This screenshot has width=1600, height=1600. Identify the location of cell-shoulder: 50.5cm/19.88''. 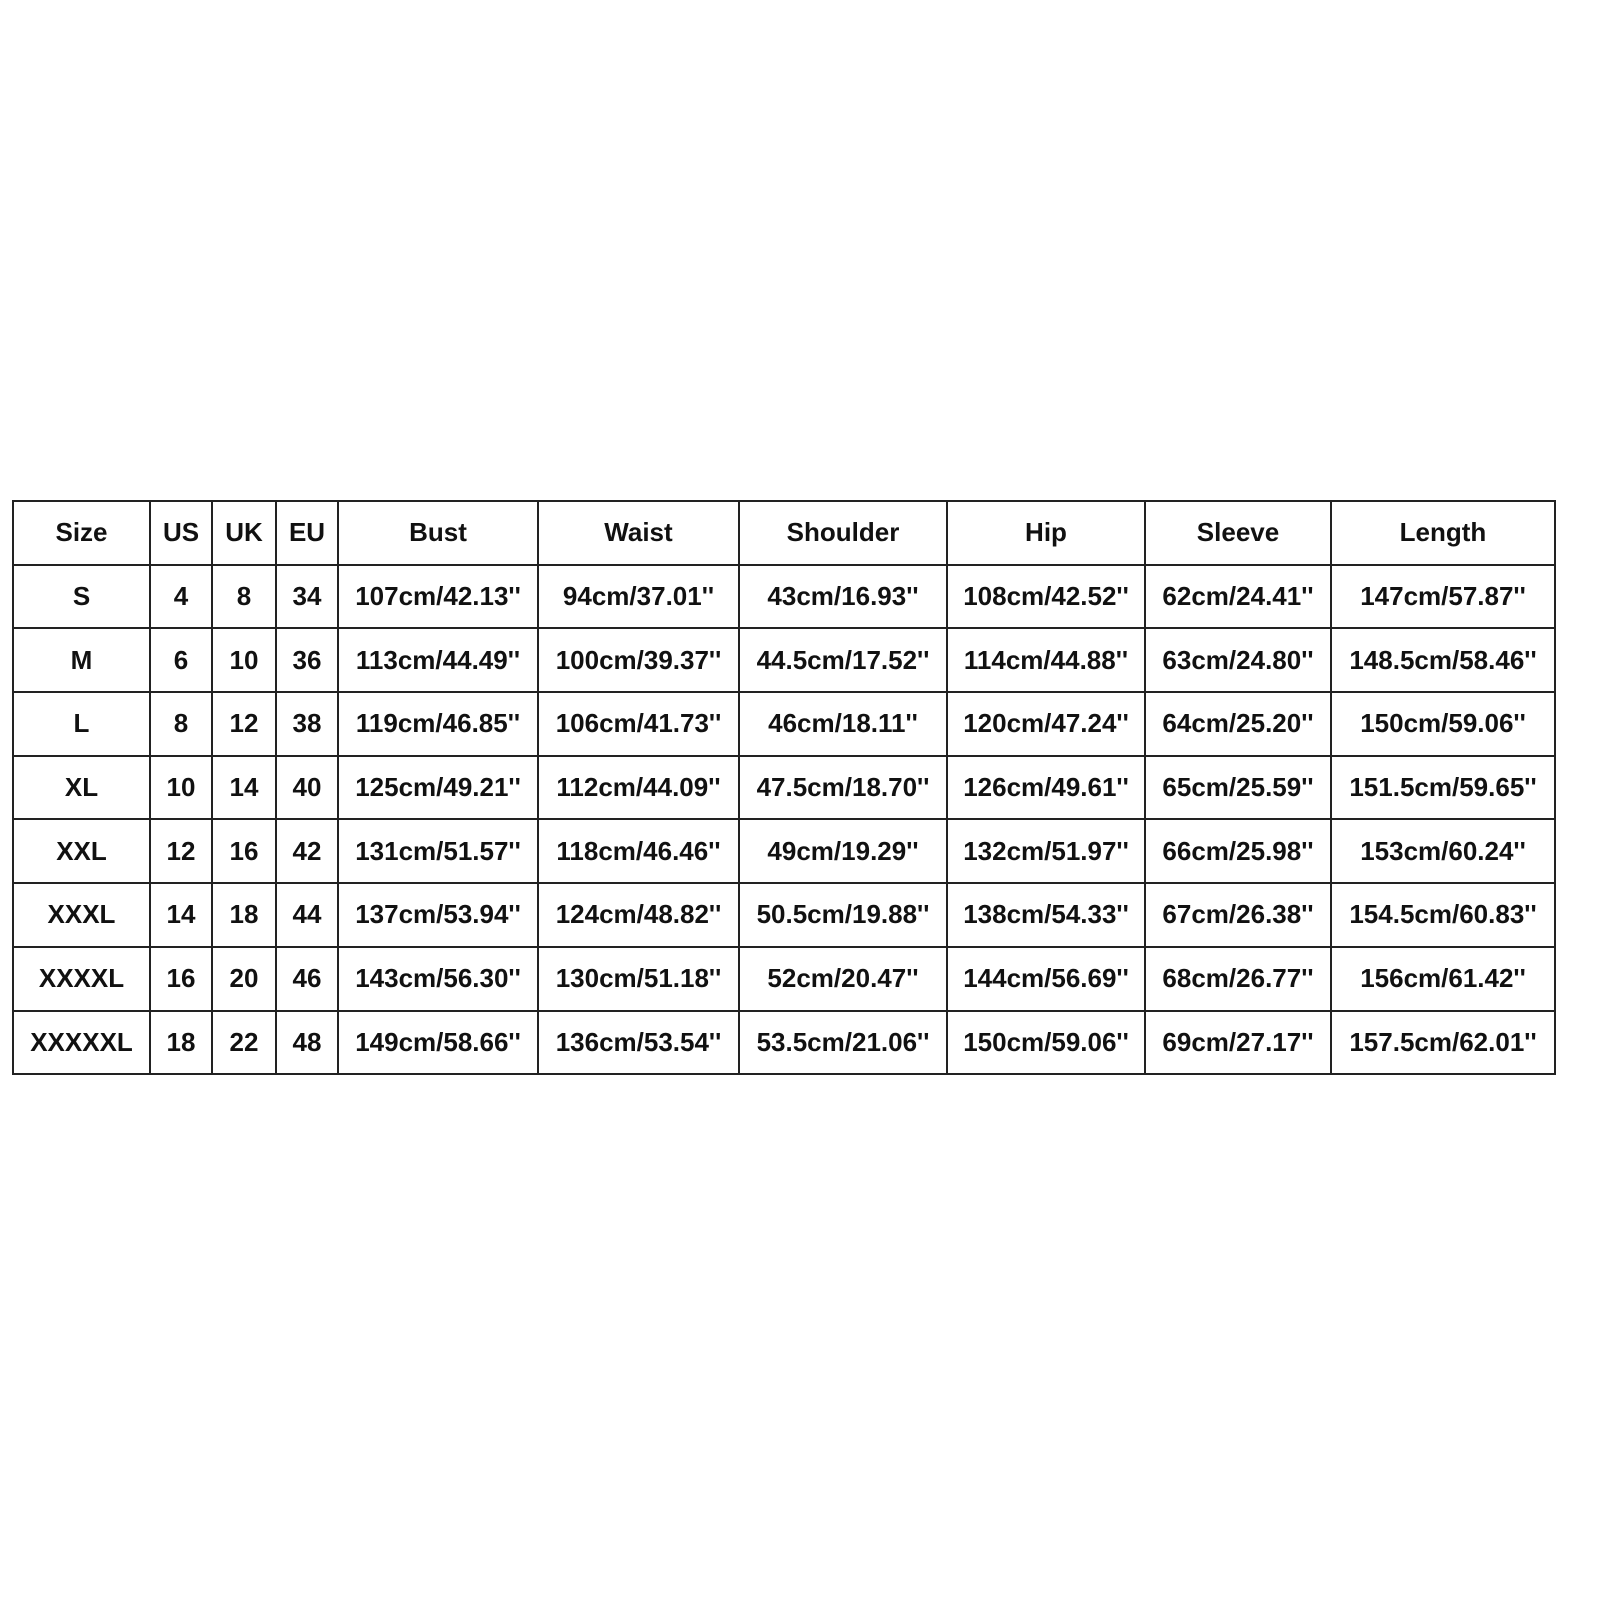
(843, 915).